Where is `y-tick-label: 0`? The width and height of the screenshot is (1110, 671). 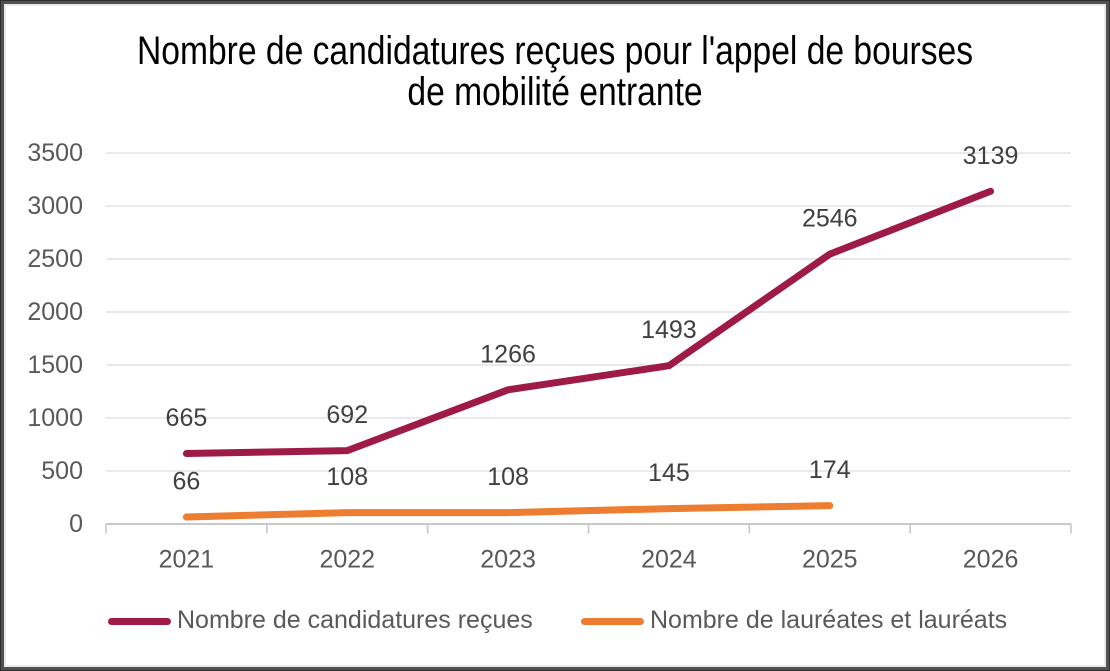 y-tick-label: 0 is located at coordinates (76, 524).